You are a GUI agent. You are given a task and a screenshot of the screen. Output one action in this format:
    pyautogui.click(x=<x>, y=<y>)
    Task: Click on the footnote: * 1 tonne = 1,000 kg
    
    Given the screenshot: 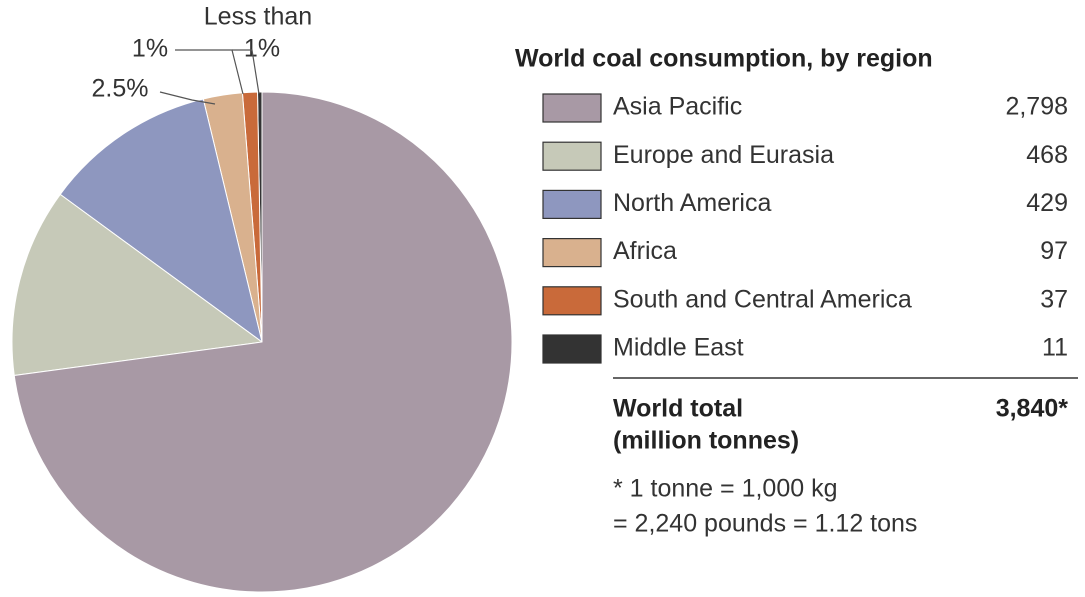 What is the action you would take?
    pyautogui.click(x=725, y=489)
    